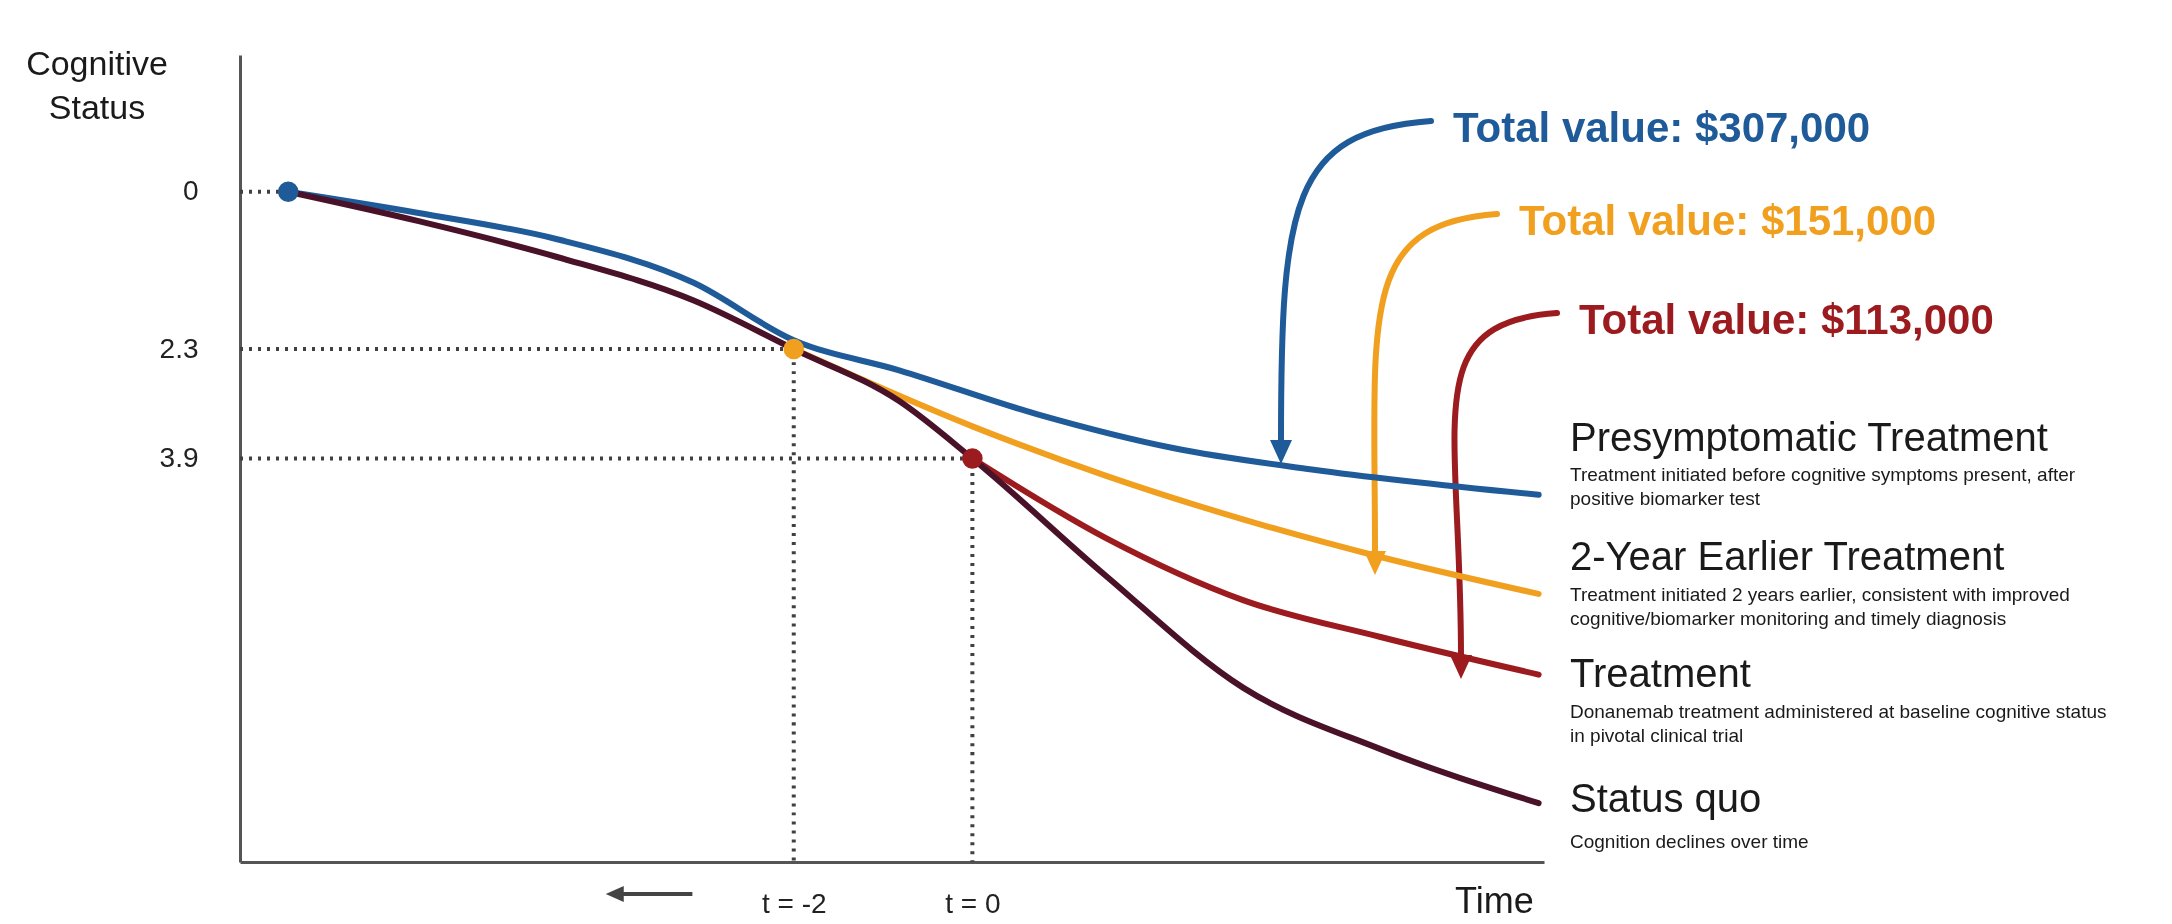 The width and height of the screenshot is (2172, 924). I want to click on x-axis-title: Time, so click(1494, 900).